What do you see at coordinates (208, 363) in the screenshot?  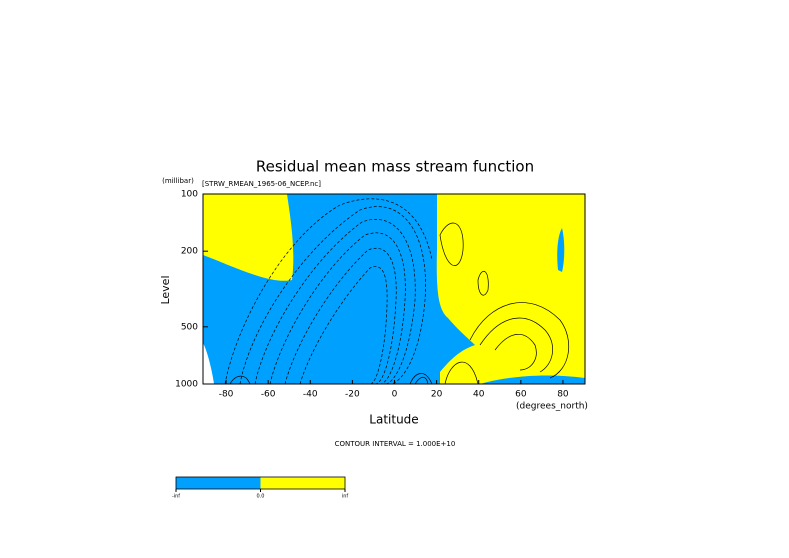 I see `missing-region` at bounding box center [208, 363].